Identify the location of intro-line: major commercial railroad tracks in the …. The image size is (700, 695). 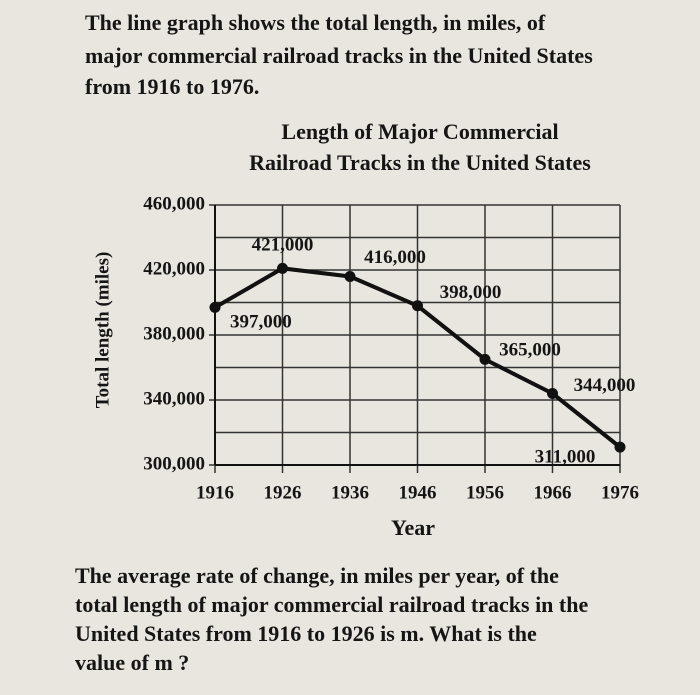
(339, 55).